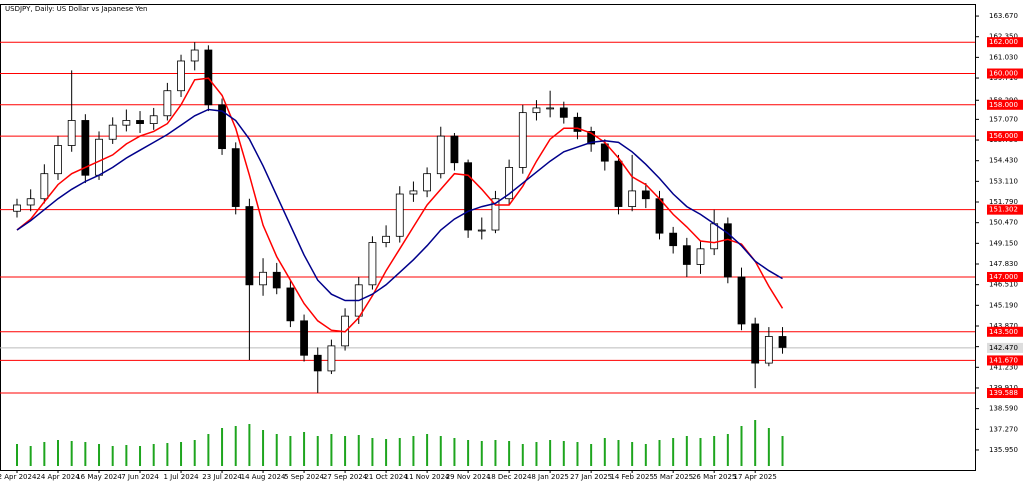  What do you see at coordinates (1003, 119) in the screenshot?
I see `y-tick-label: 157.070` at bounding box center [1003, 119].